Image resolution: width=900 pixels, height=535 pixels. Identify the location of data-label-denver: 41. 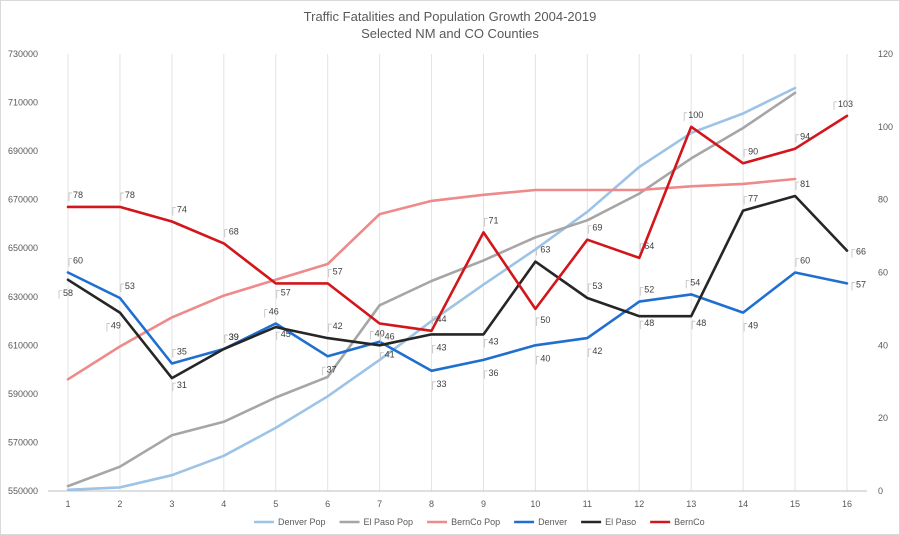
(390, 355).